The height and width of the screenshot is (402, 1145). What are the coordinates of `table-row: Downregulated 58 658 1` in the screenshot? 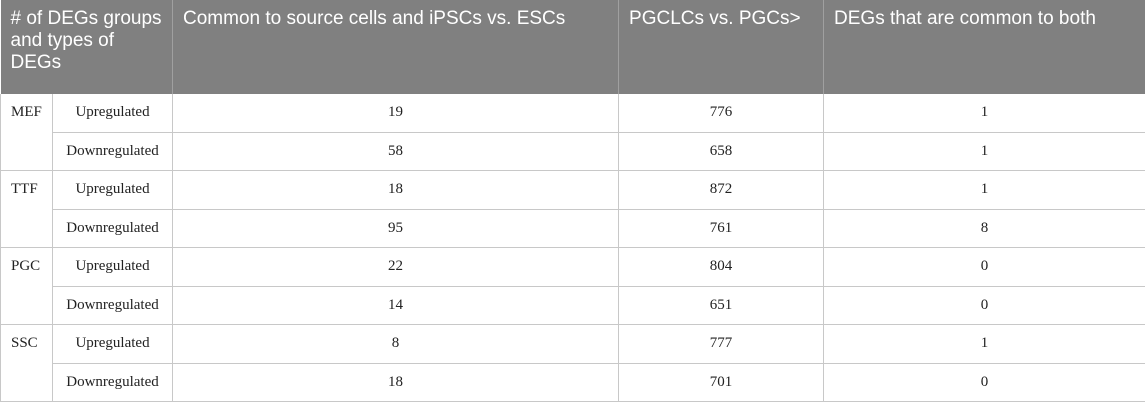 It's located at (573, 151).